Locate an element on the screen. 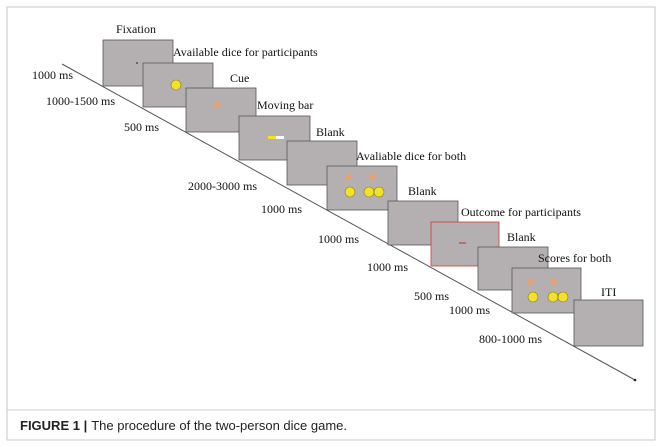 The height and width of the screenshot is (447, 662). caption-label: FIGURE 1 | is located at coordinates (53, 425).